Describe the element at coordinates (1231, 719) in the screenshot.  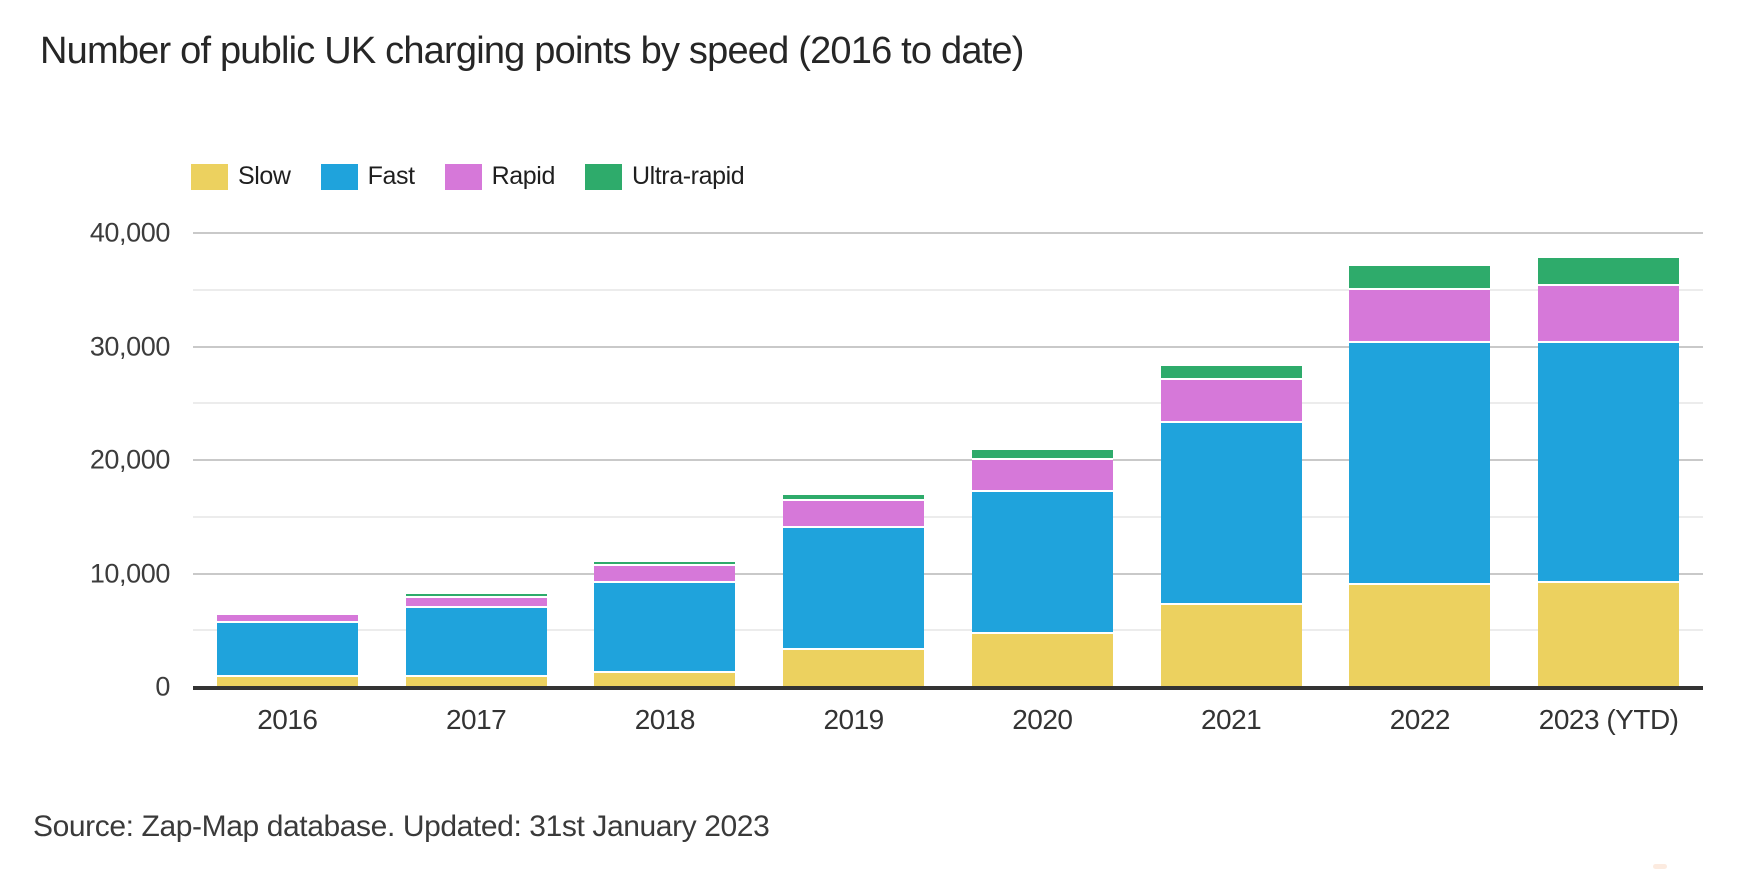
I see `x-axis-label: 2021` at that location.